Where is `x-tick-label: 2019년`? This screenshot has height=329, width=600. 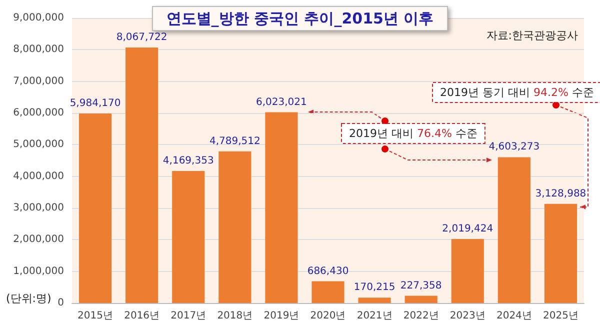 x-tick-label: 2019년 is located at coordinates (282, 316).